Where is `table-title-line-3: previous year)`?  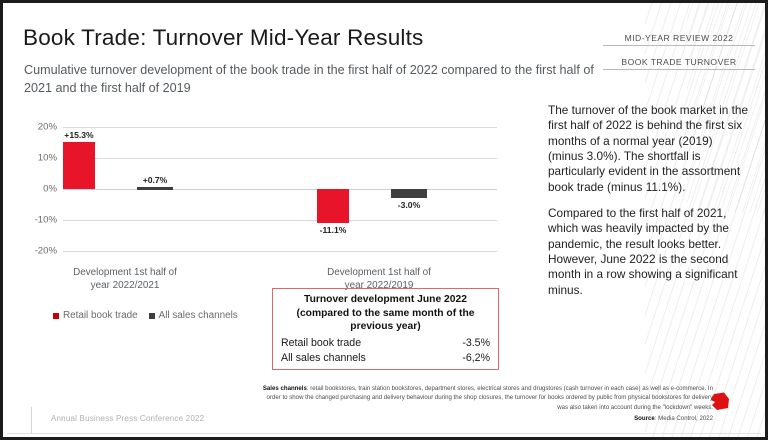
table-title-line-3: previous year) is located at coordinates (385, 327).